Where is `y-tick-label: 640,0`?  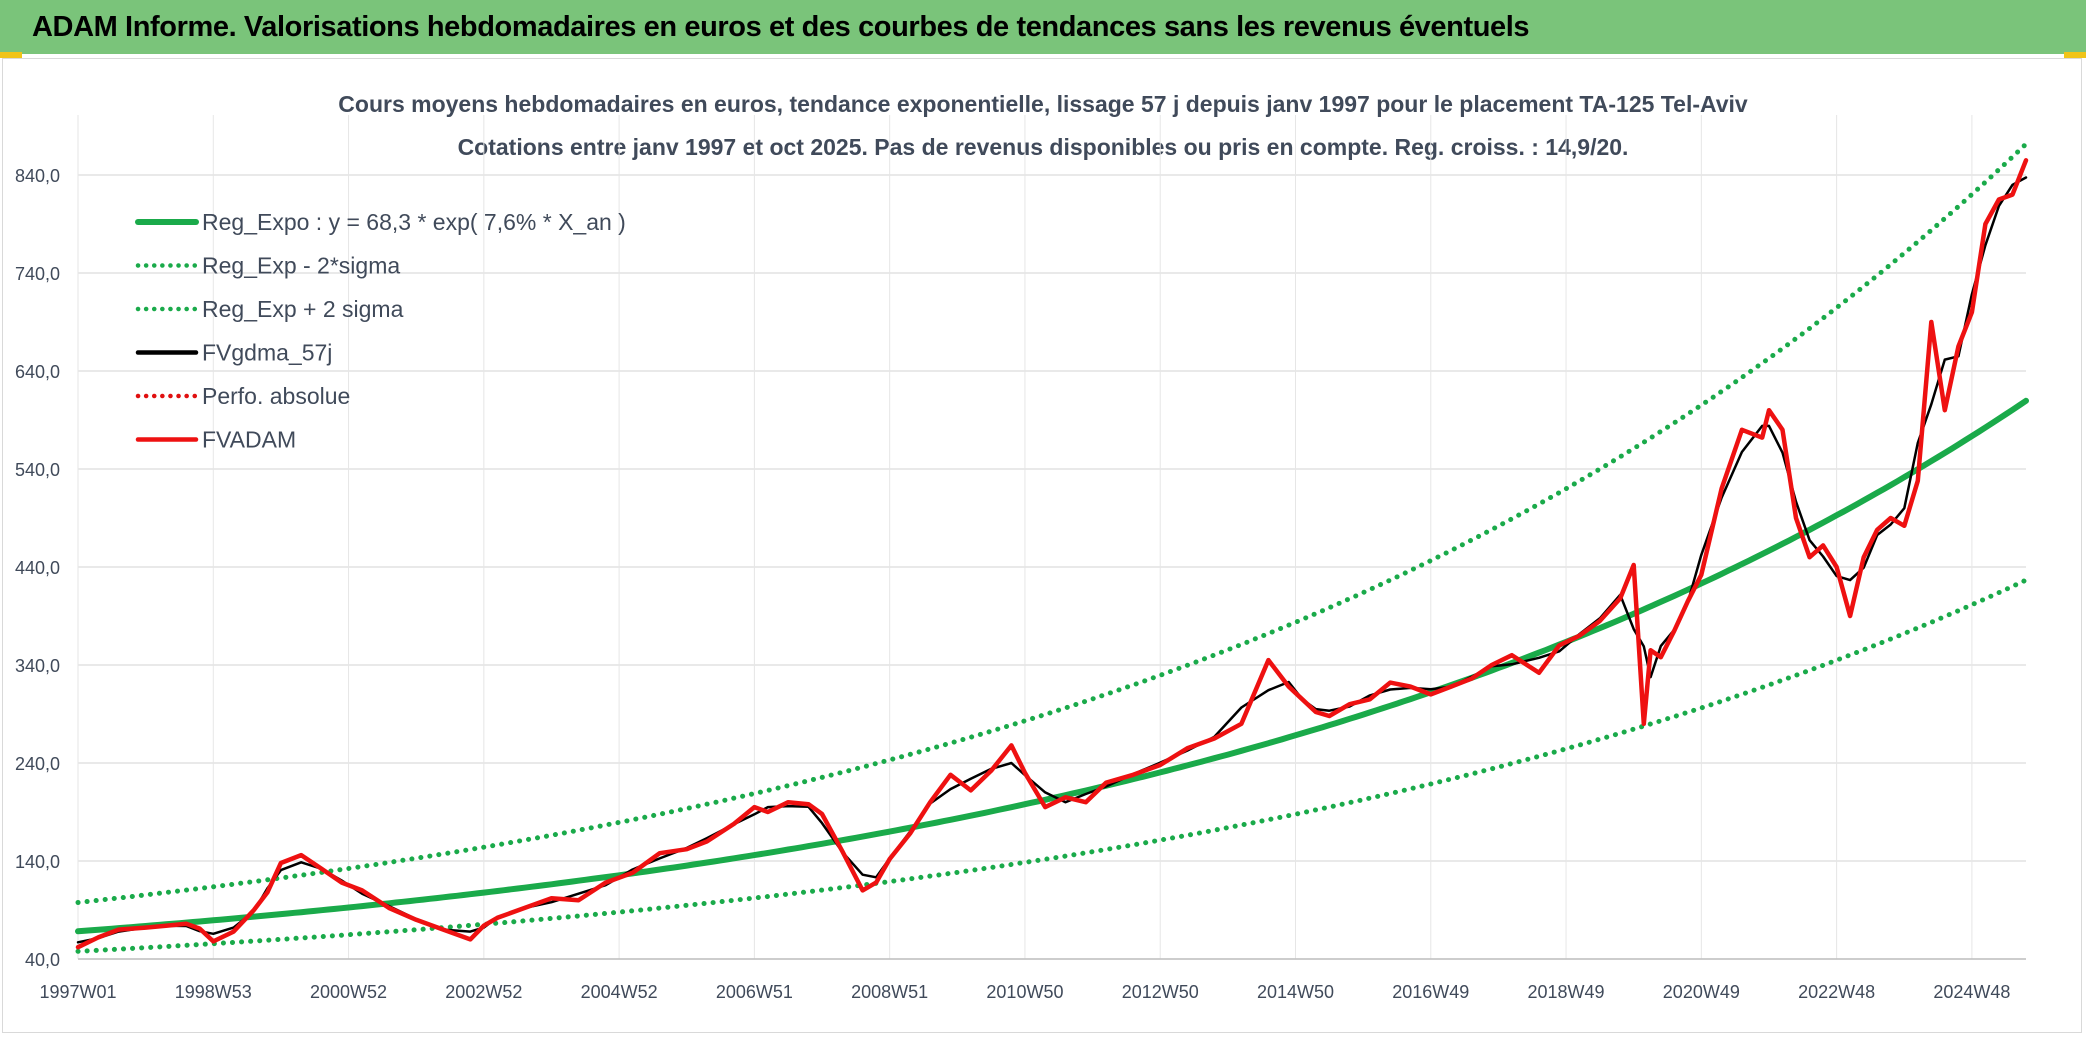 y-tick-label: 640,0 is located at coordinates (37, 372).